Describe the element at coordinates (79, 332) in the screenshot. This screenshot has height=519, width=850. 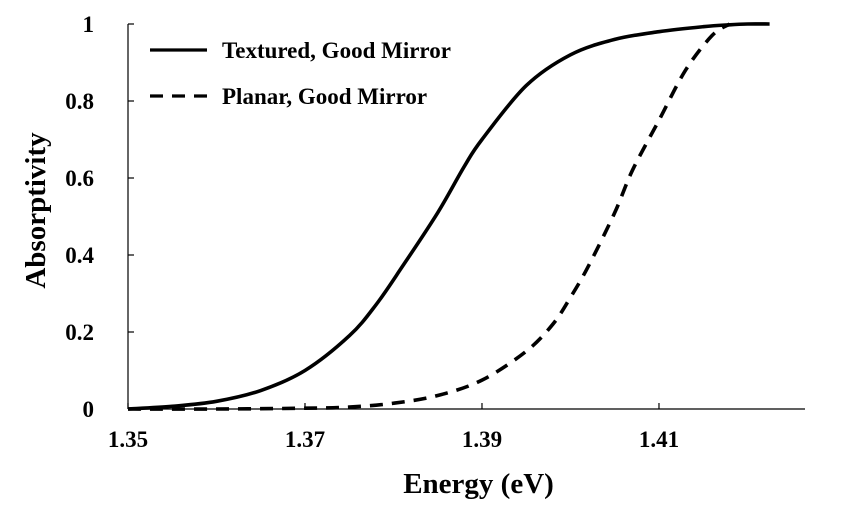
I see `y-tick-label: 0.2` at that location.